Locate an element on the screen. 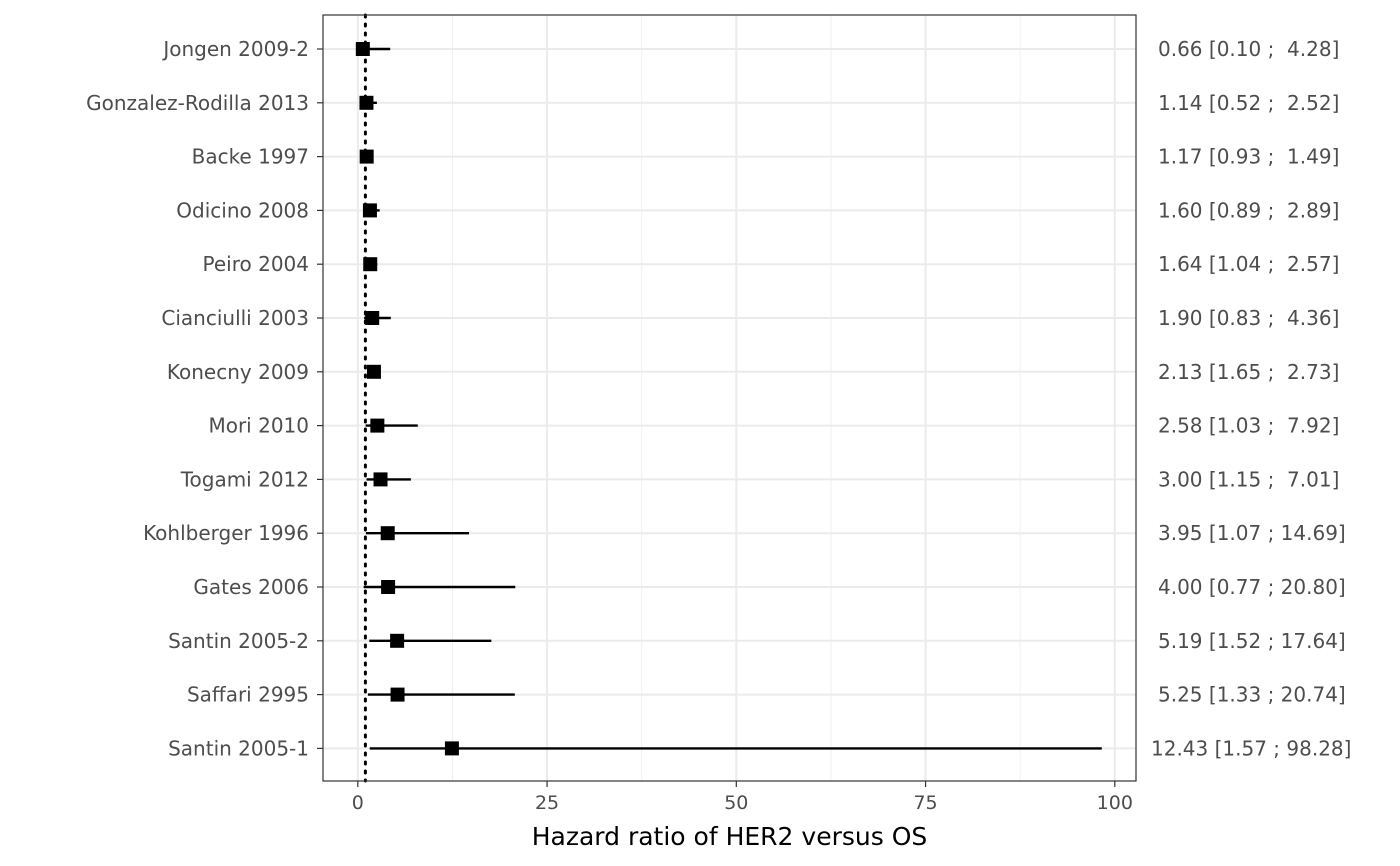 The height and width of the screenshot is (866, 1400). ci-text-label: 3.00 [1.15 ; 7.01] is located at coordinates (1248, 479).